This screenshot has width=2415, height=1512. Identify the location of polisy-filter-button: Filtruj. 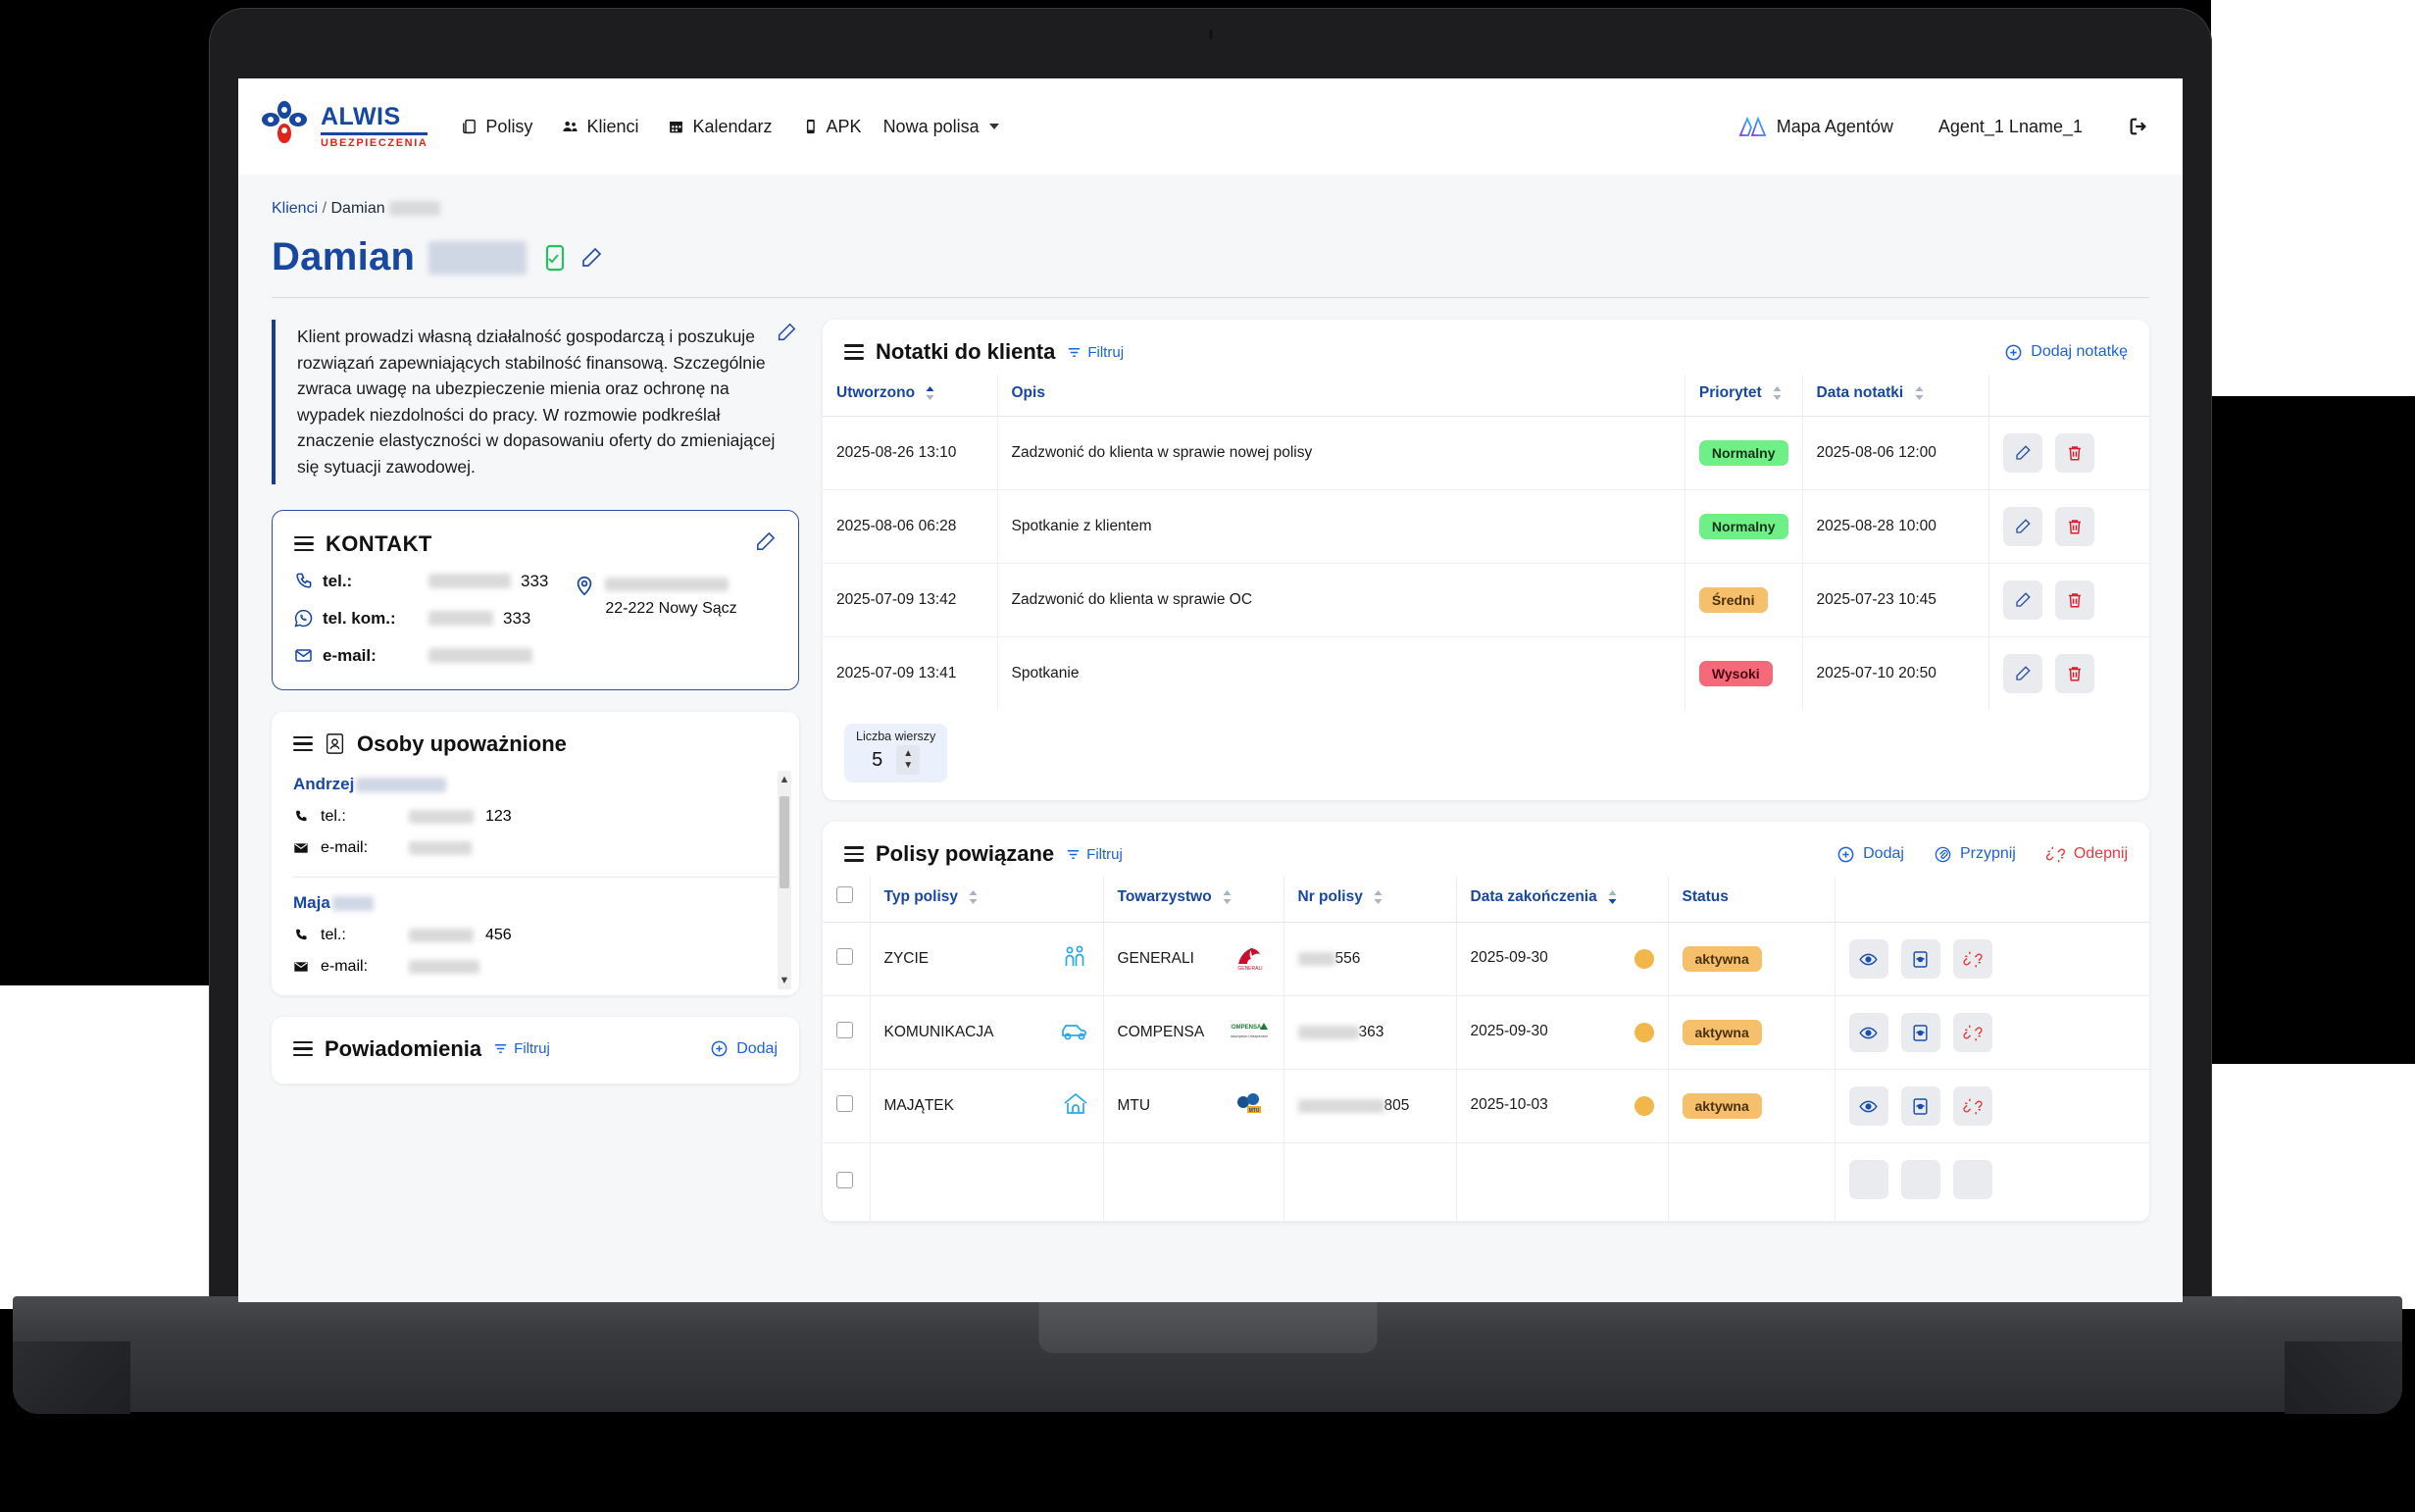
(1094, 854).